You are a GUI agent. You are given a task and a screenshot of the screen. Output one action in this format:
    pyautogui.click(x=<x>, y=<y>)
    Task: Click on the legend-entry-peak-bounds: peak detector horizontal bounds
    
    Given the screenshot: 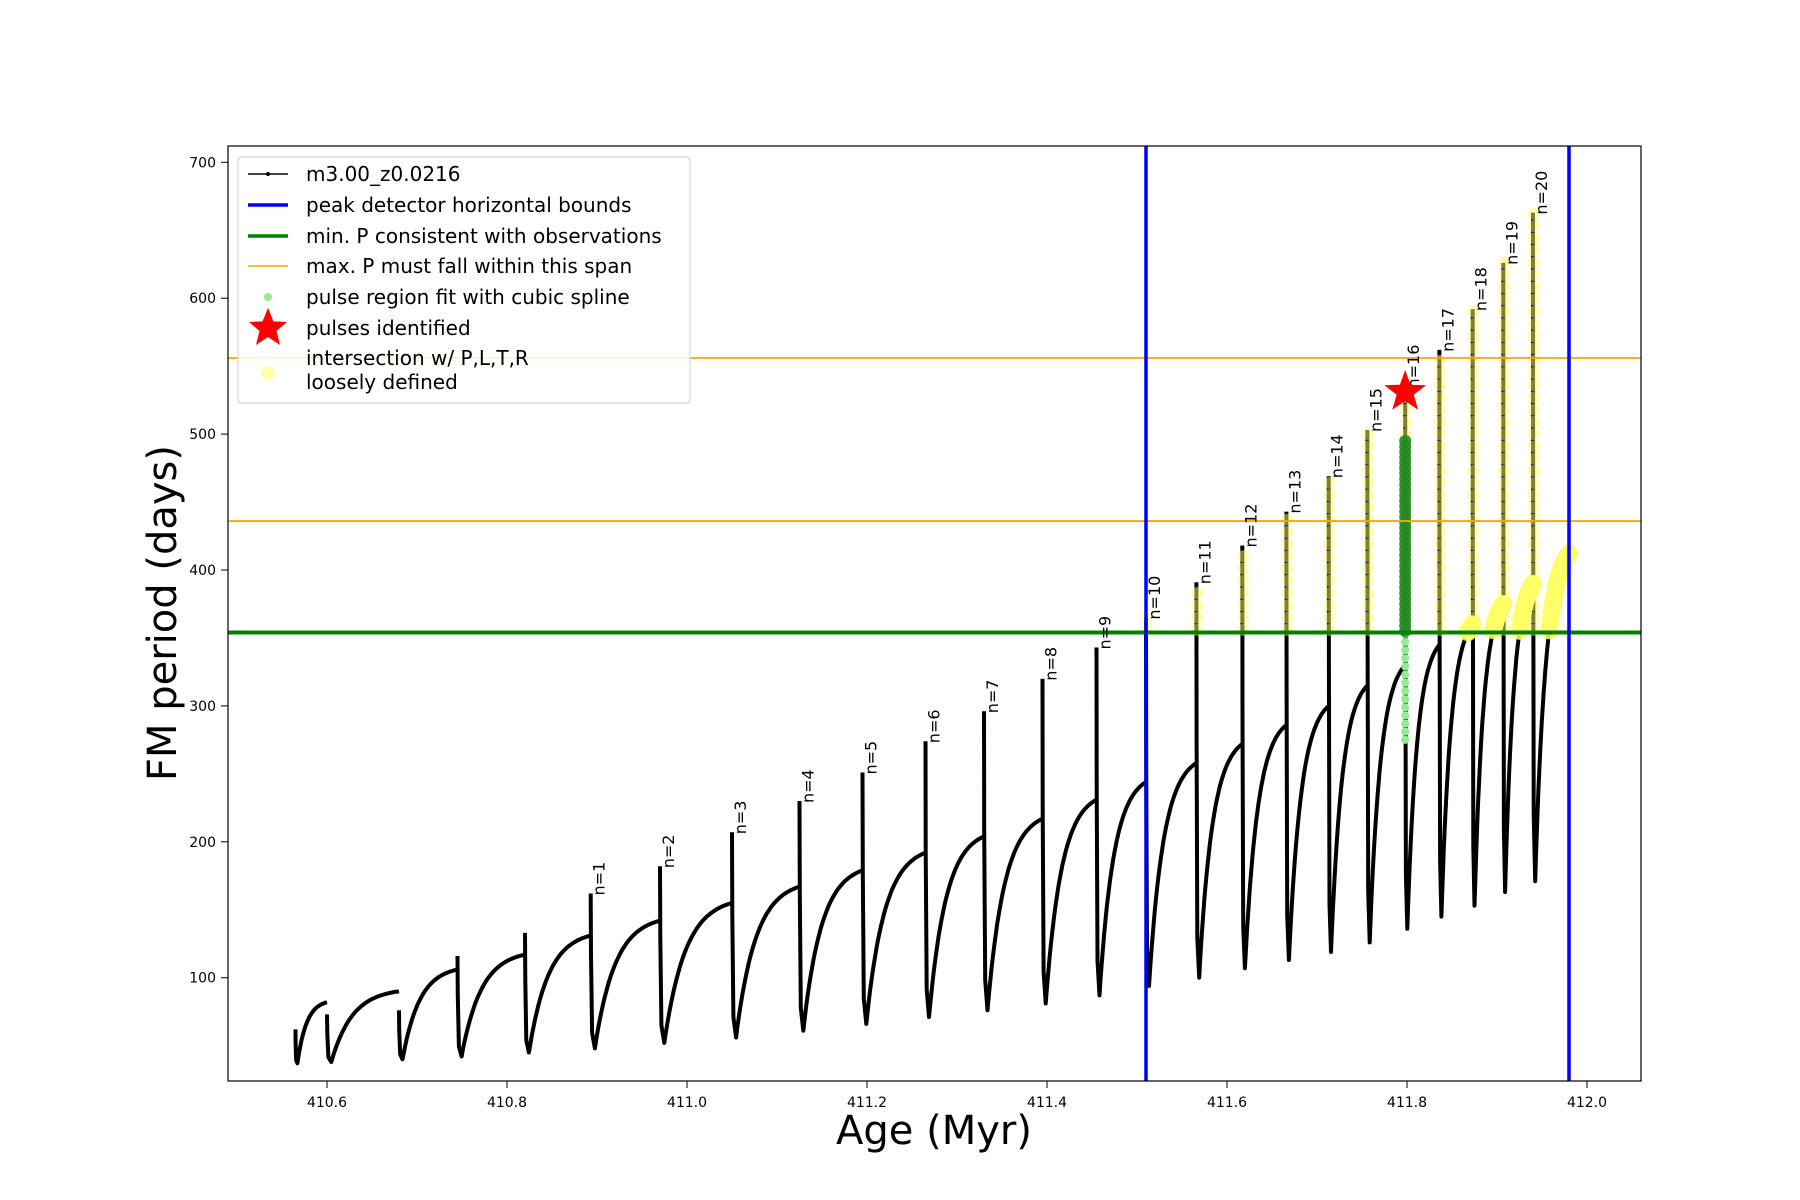 What is the action you would take?
    pyautogui.click(x=440, y=205)
    